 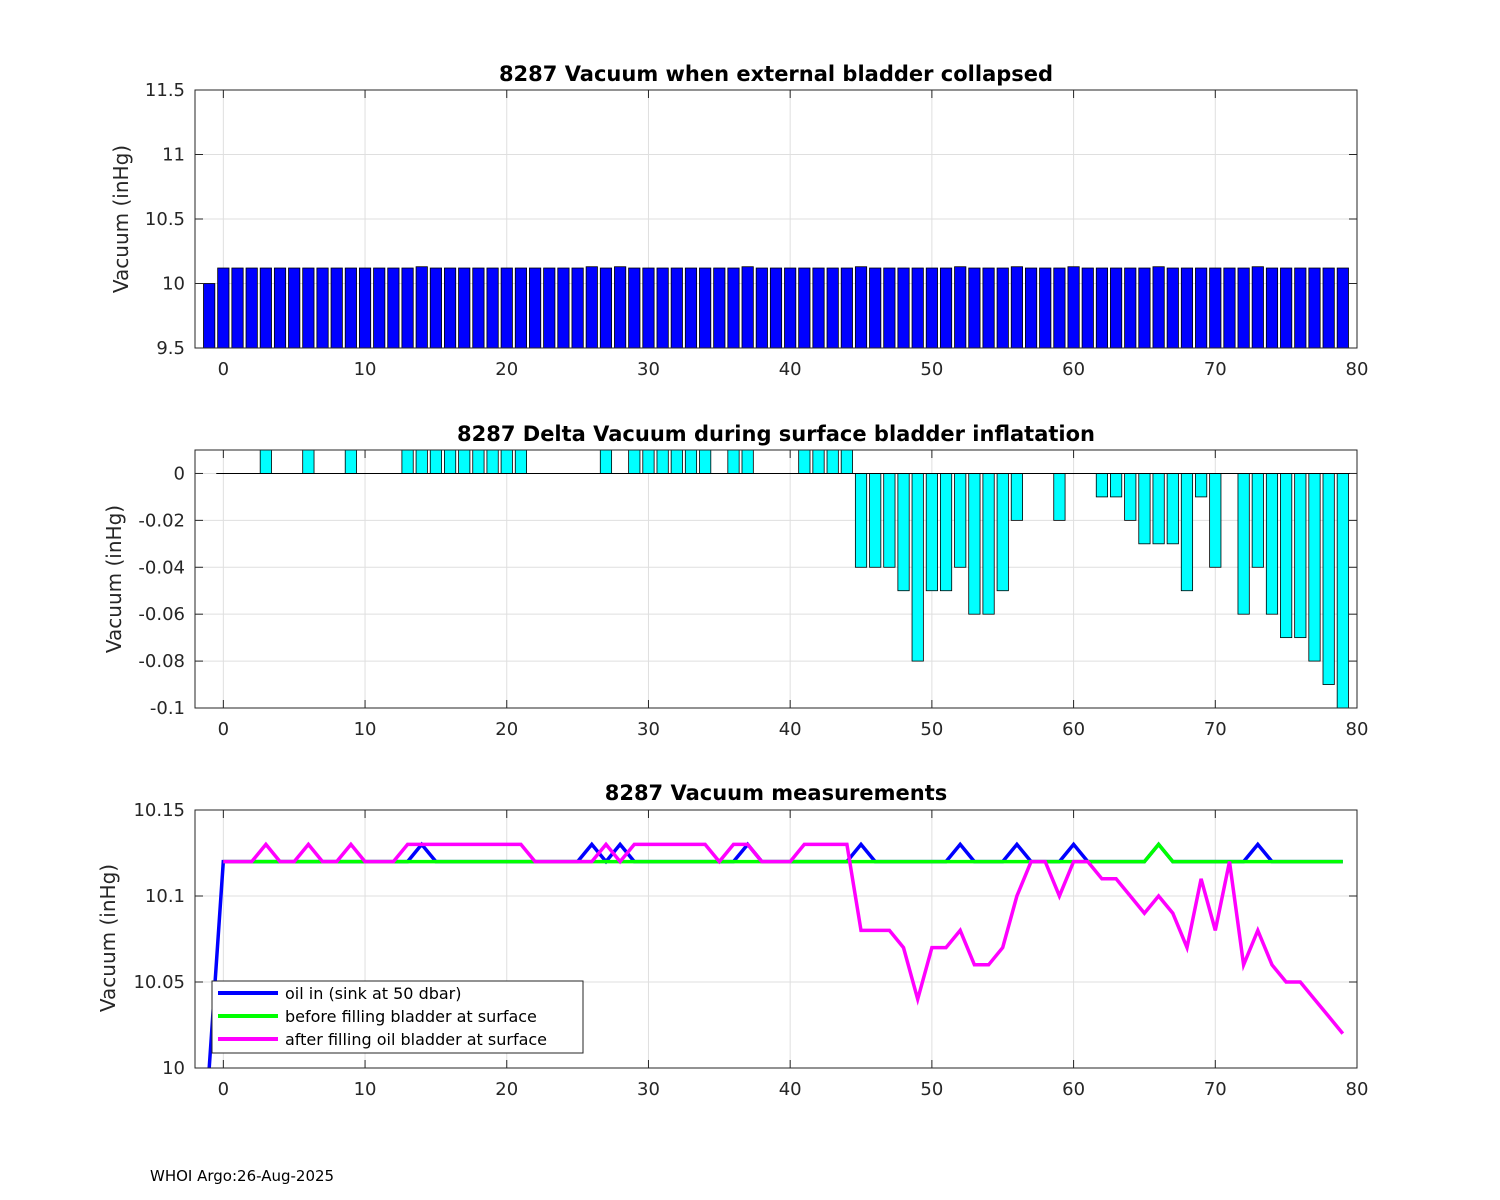 What do you see at coordinates (416, 1039) in the screenshot?
I see `legend-label: after filling oil bladder at surface` at bounding box center [416, 1039].